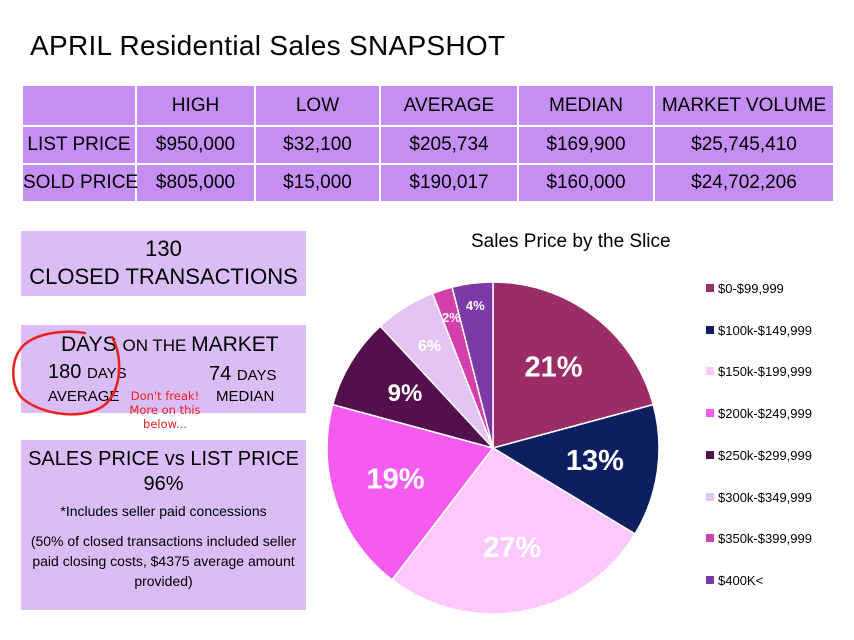 This screenshot has width=854, height=640. What do you see at coordinates (245, 396) in the screenshot?
I see `dom-median-label: MEDIAN` at bounding box center [245, 396].